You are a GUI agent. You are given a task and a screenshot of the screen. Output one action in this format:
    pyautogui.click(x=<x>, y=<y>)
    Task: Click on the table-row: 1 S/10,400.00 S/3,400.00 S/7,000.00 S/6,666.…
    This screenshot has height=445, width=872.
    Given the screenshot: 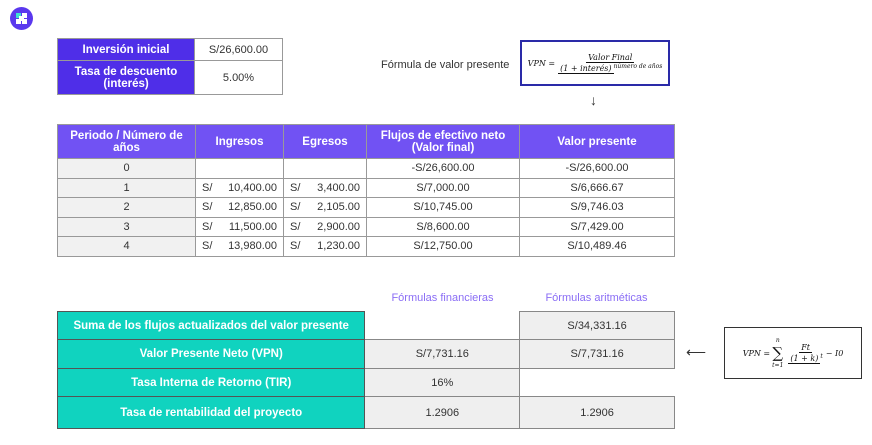 What is the action you would take?
    pyautogui.click(x=366, y=187)
    